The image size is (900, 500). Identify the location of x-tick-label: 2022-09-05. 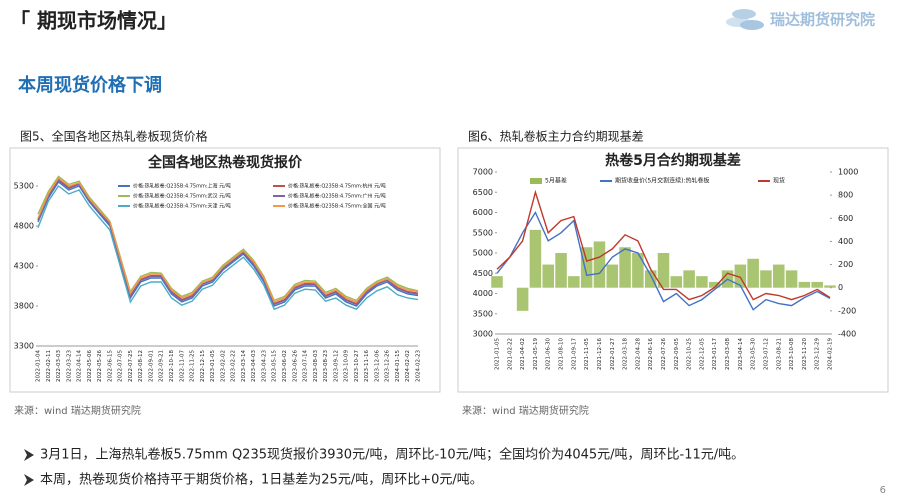
(677, 354).